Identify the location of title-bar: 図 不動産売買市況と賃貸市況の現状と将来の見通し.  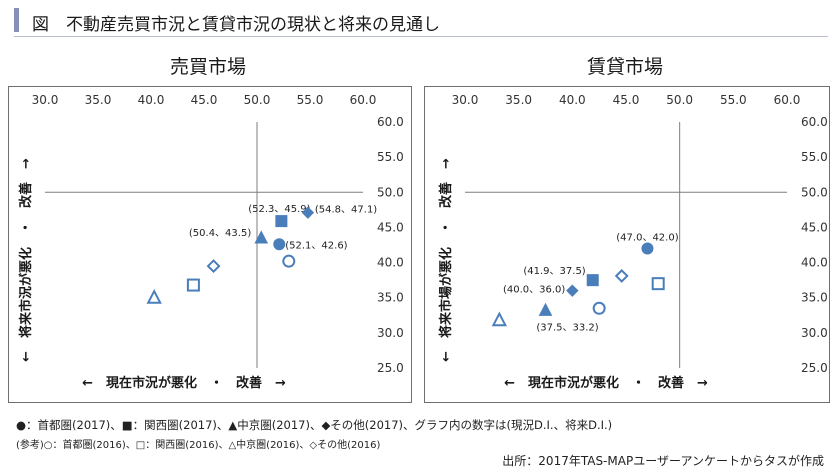
(421, 21).